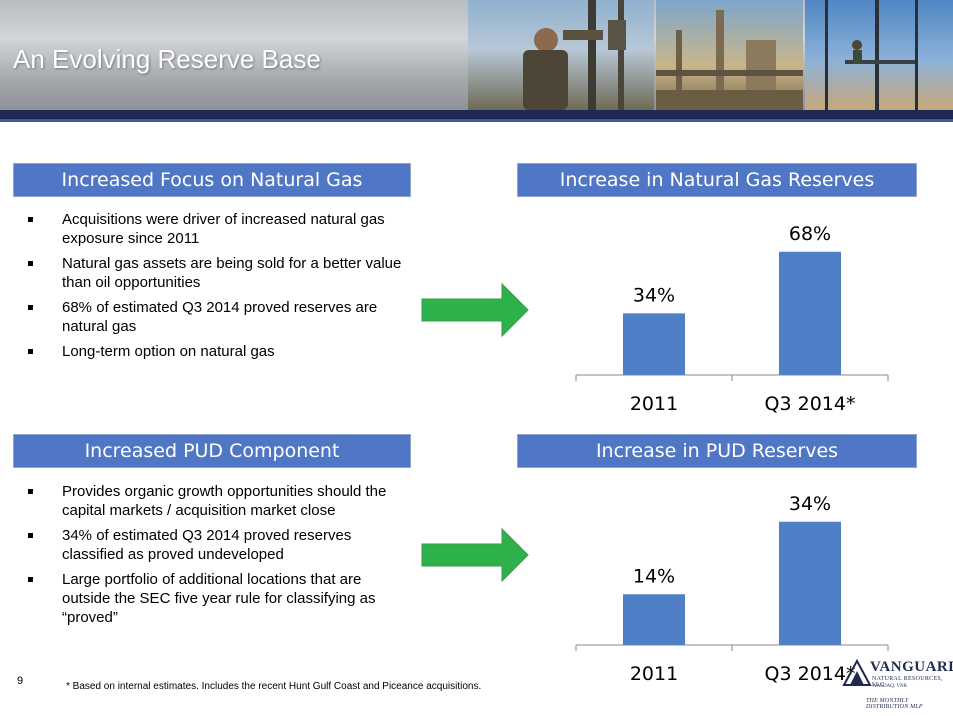  What do you see at coordinates (717, 180) in the screenshot?
I see `section-header-natural-gas-reserves: Increase in Natural Gas Reserves` at bounding box center [717, 180].